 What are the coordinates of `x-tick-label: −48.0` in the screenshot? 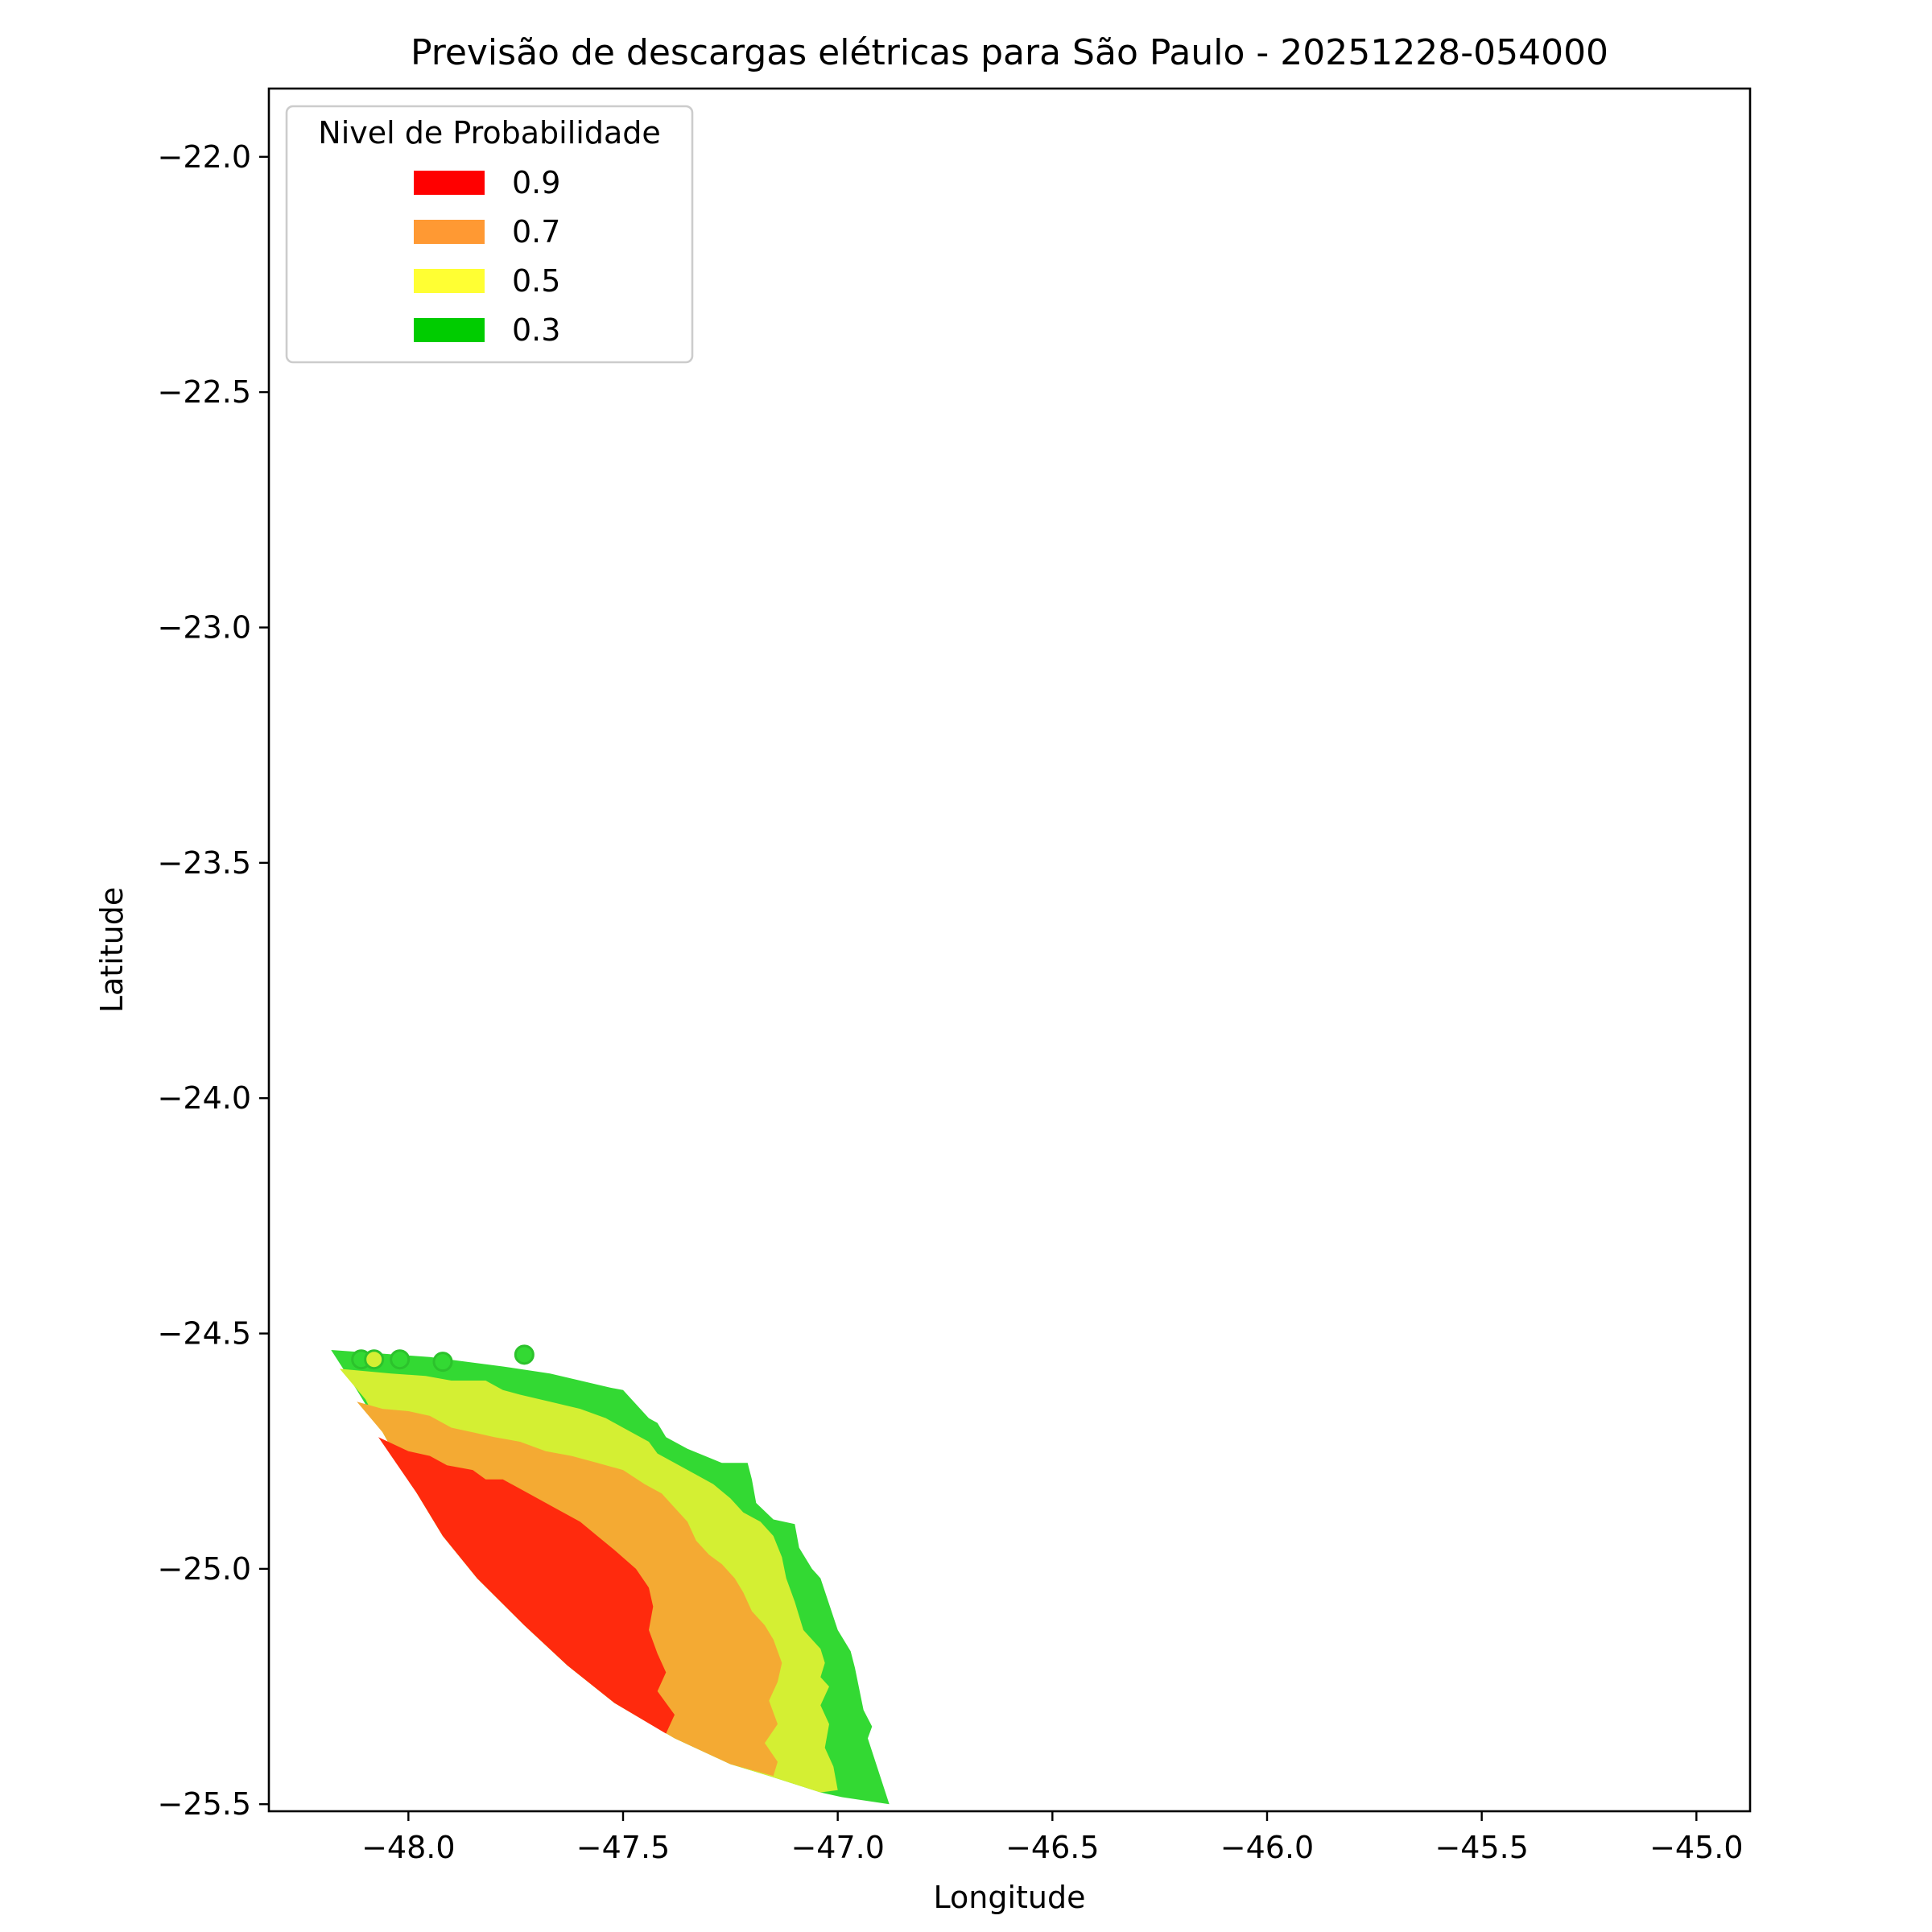 It's located at (408, 1848).